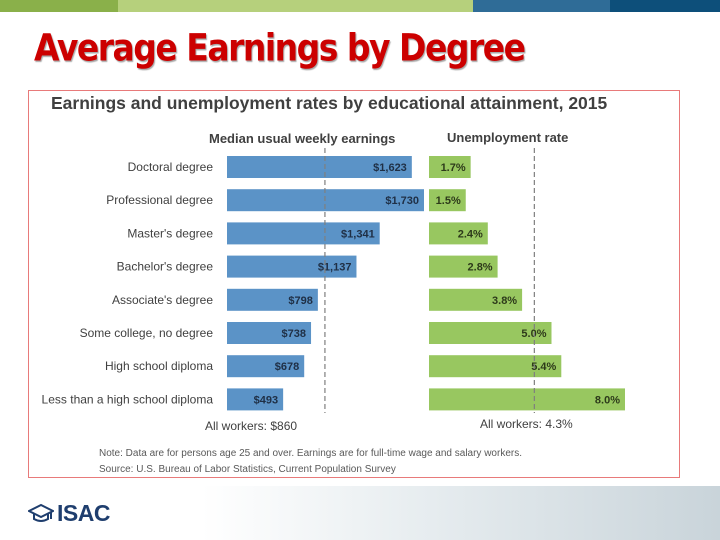  Describe the element at coordinates (543, 367) in the screenshot. I see `unemployment-value-high-school-diploma: 5.4%` at that location.